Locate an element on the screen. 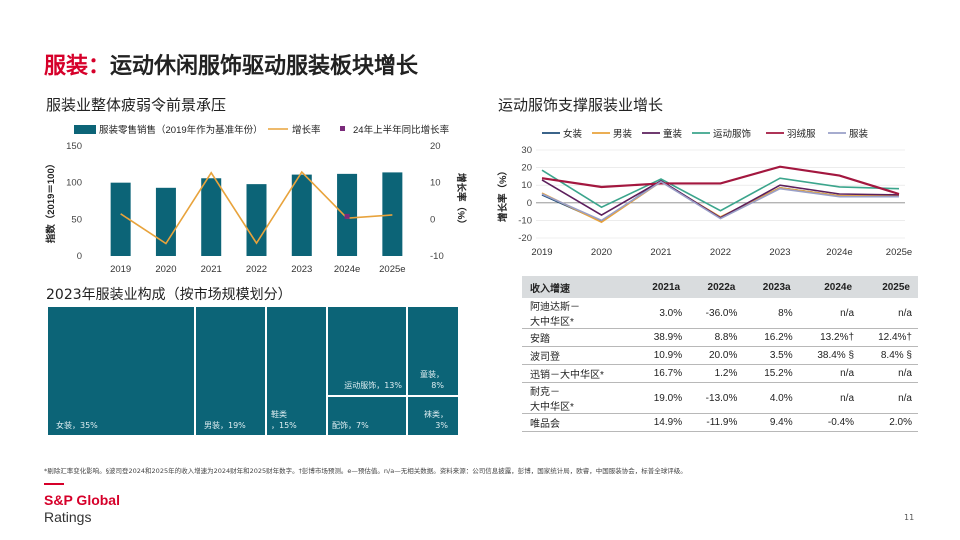 The width and height of the screenshot is (960, 540). x-tick-label: 2019 is located at coordinates (120, 269).